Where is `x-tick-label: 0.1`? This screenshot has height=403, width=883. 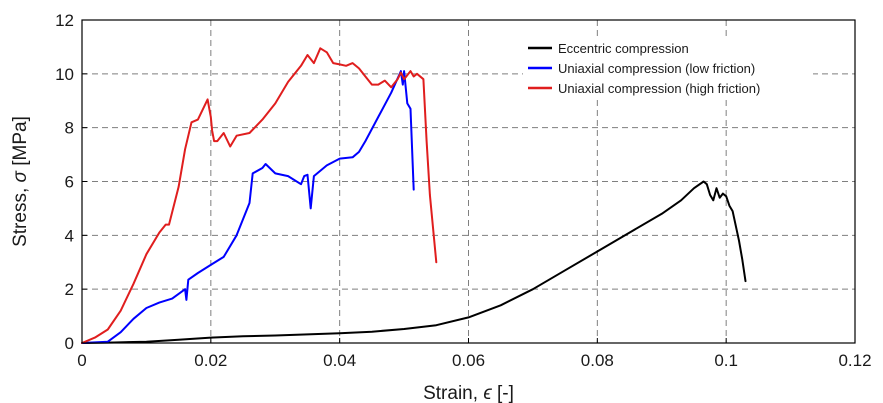
x-tick-label: 0.1 is located at coordinates (726, 360).